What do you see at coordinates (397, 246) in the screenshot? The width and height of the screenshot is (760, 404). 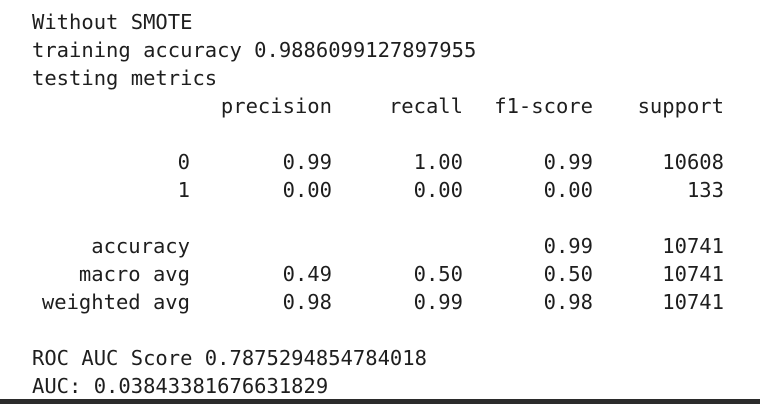 I see `row-recall` at bounding box center [397, 246].